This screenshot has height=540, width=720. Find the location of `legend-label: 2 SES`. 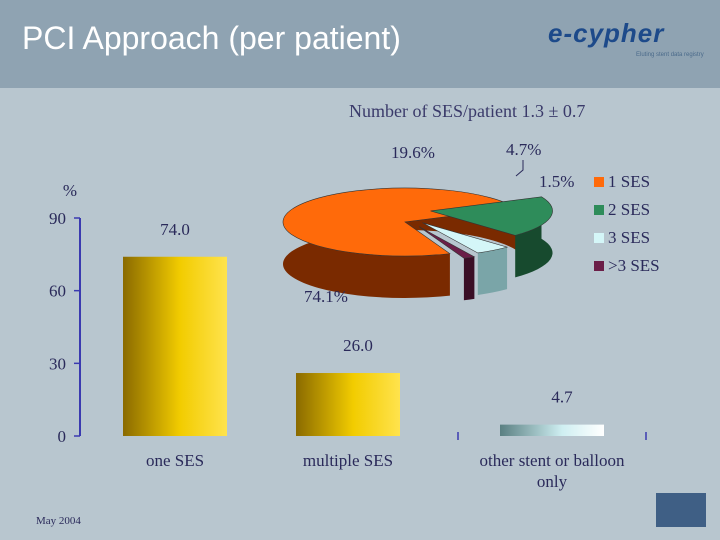

legend-label: 2 SES is located at coordinates (629, 209).